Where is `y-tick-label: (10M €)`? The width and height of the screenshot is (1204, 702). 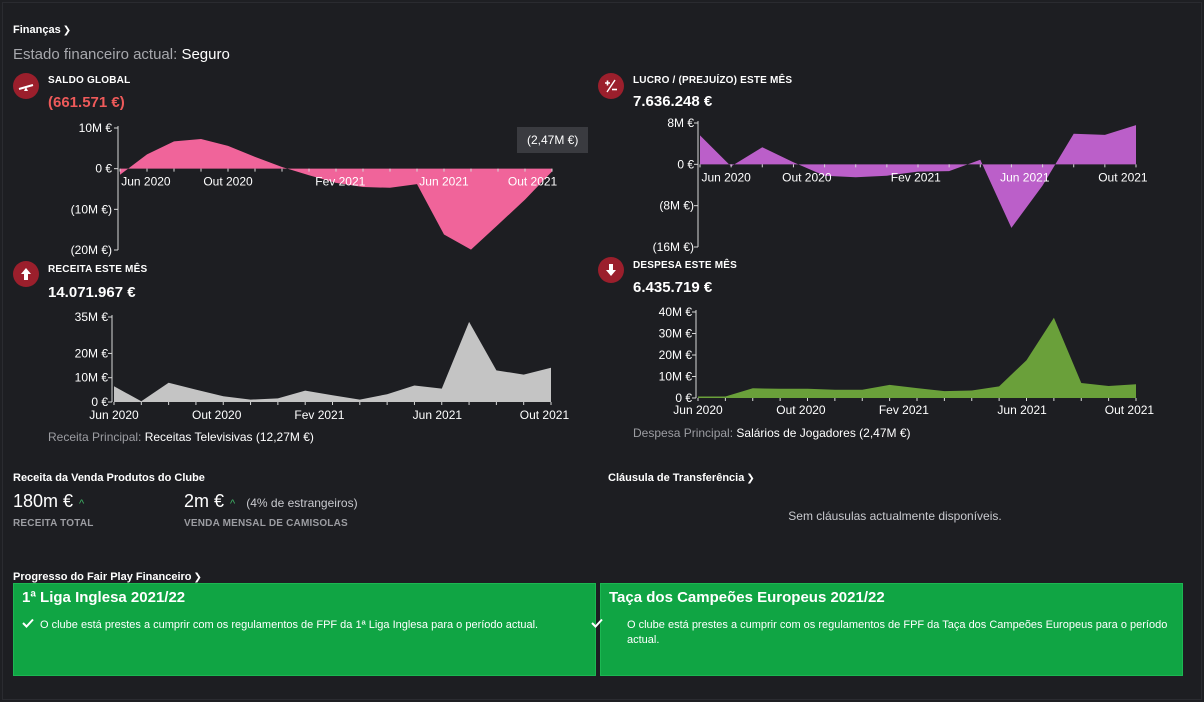 y-tick-label: (10M €) is located at coordinates (91, 209).